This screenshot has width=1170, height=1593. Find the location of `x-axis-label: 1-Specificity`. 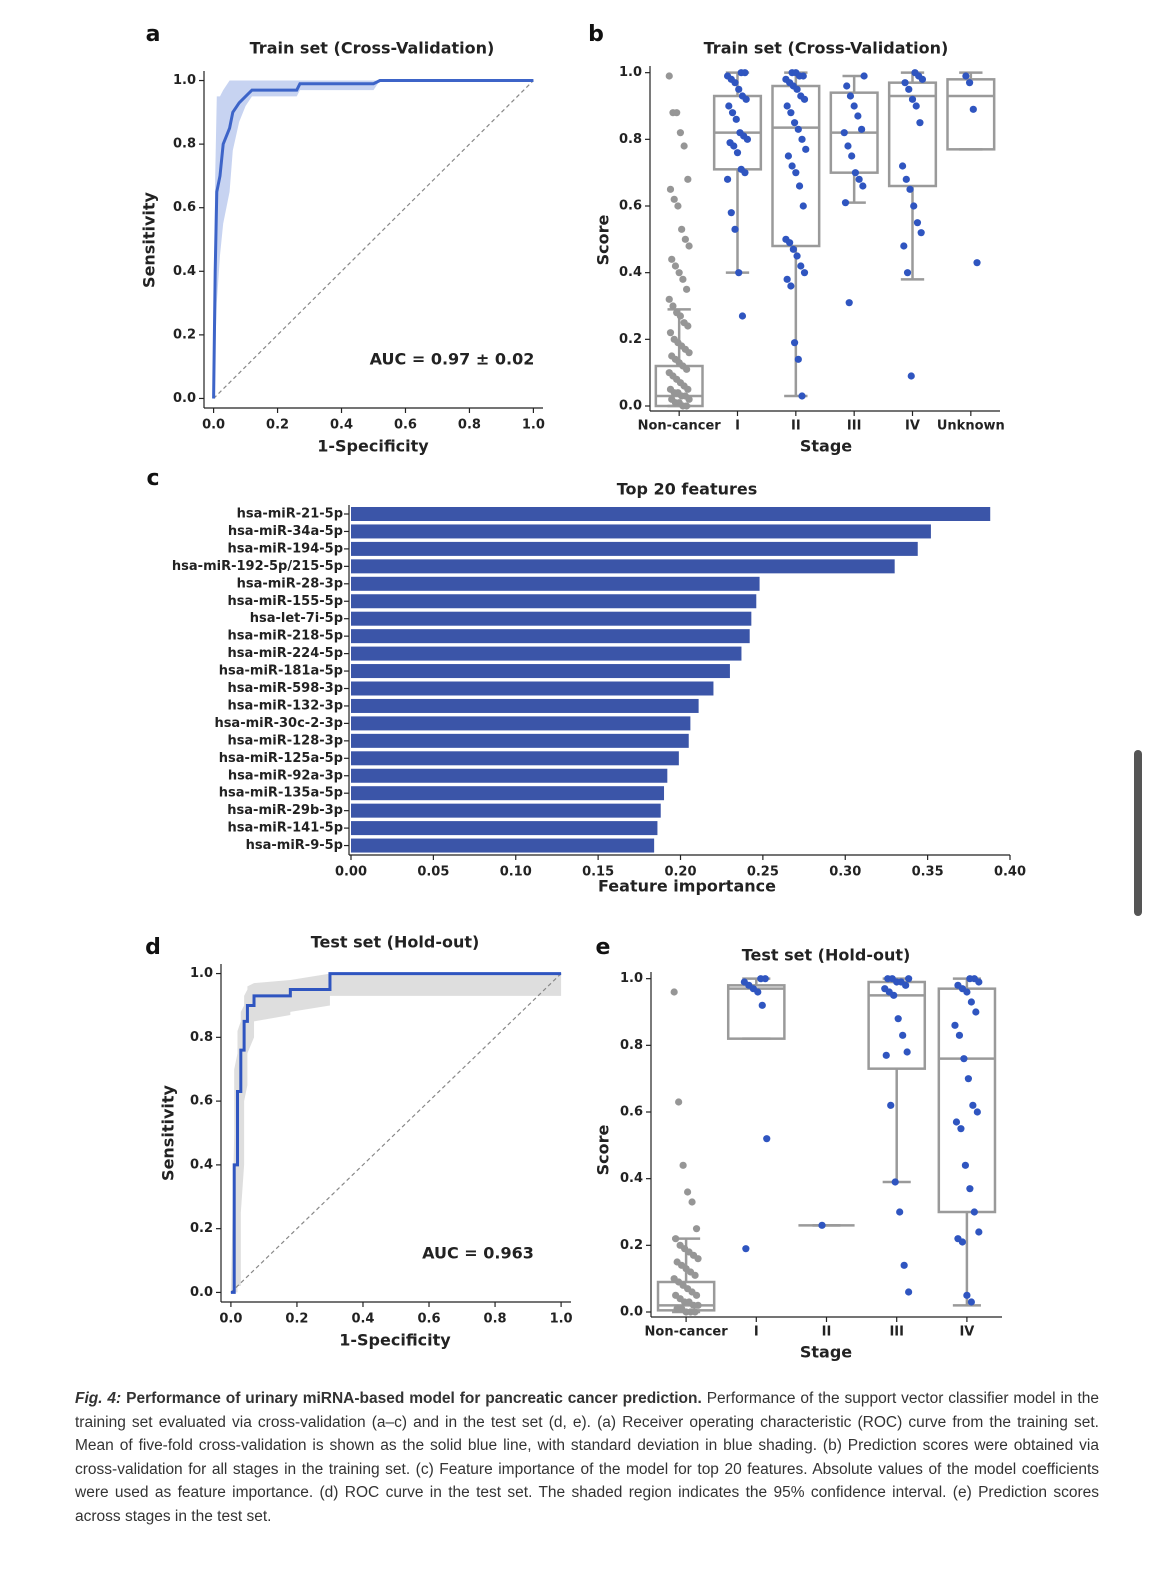

x-axis-label: 1-Specificity is located at coordinates (395, 1340).